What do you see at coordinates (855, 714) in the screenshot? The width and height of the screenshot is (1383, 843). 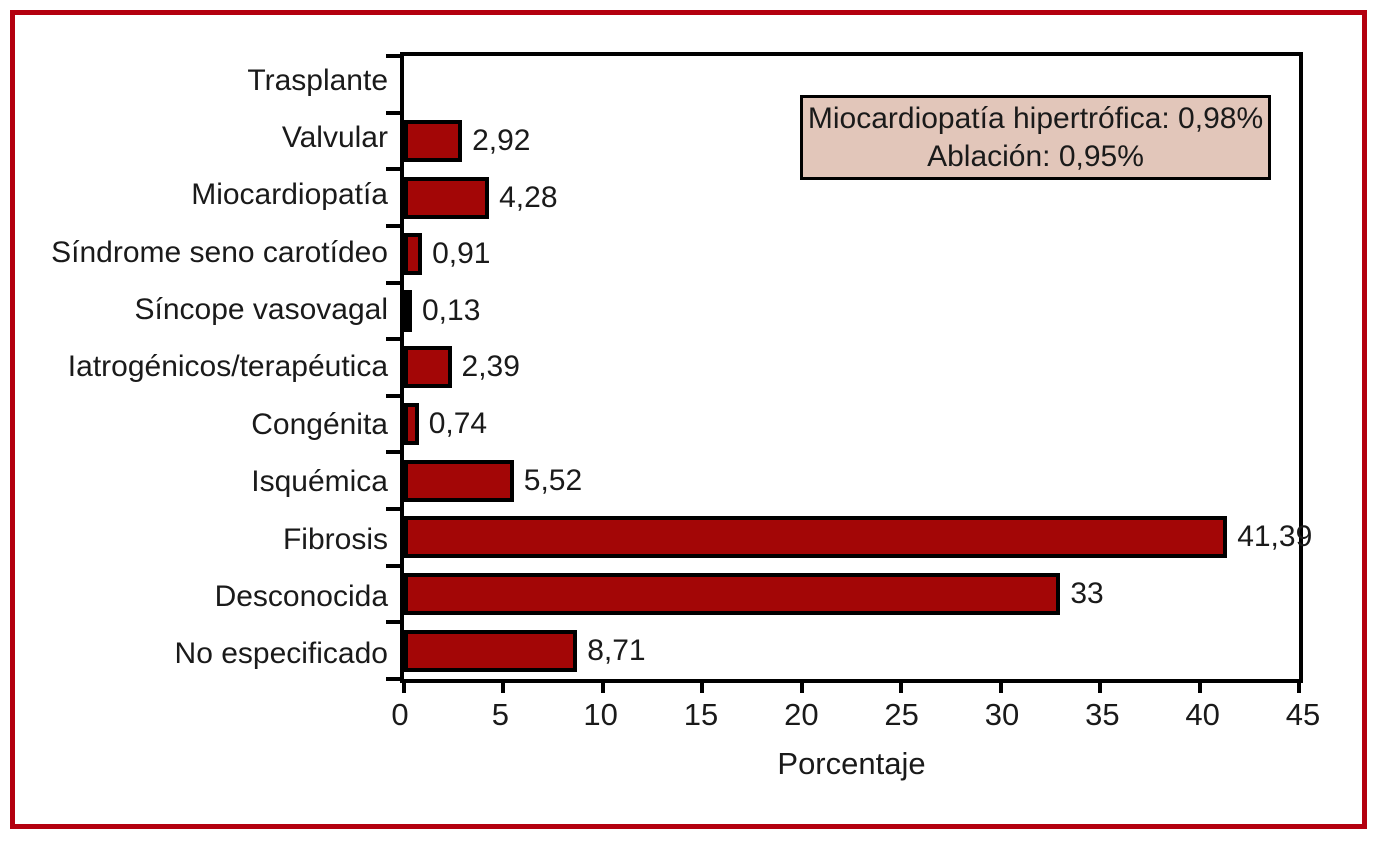 I see `x-axis-tick-labels: 0 5 10 15 20 25 30 35 40 45` at bounding box center [855, 714].